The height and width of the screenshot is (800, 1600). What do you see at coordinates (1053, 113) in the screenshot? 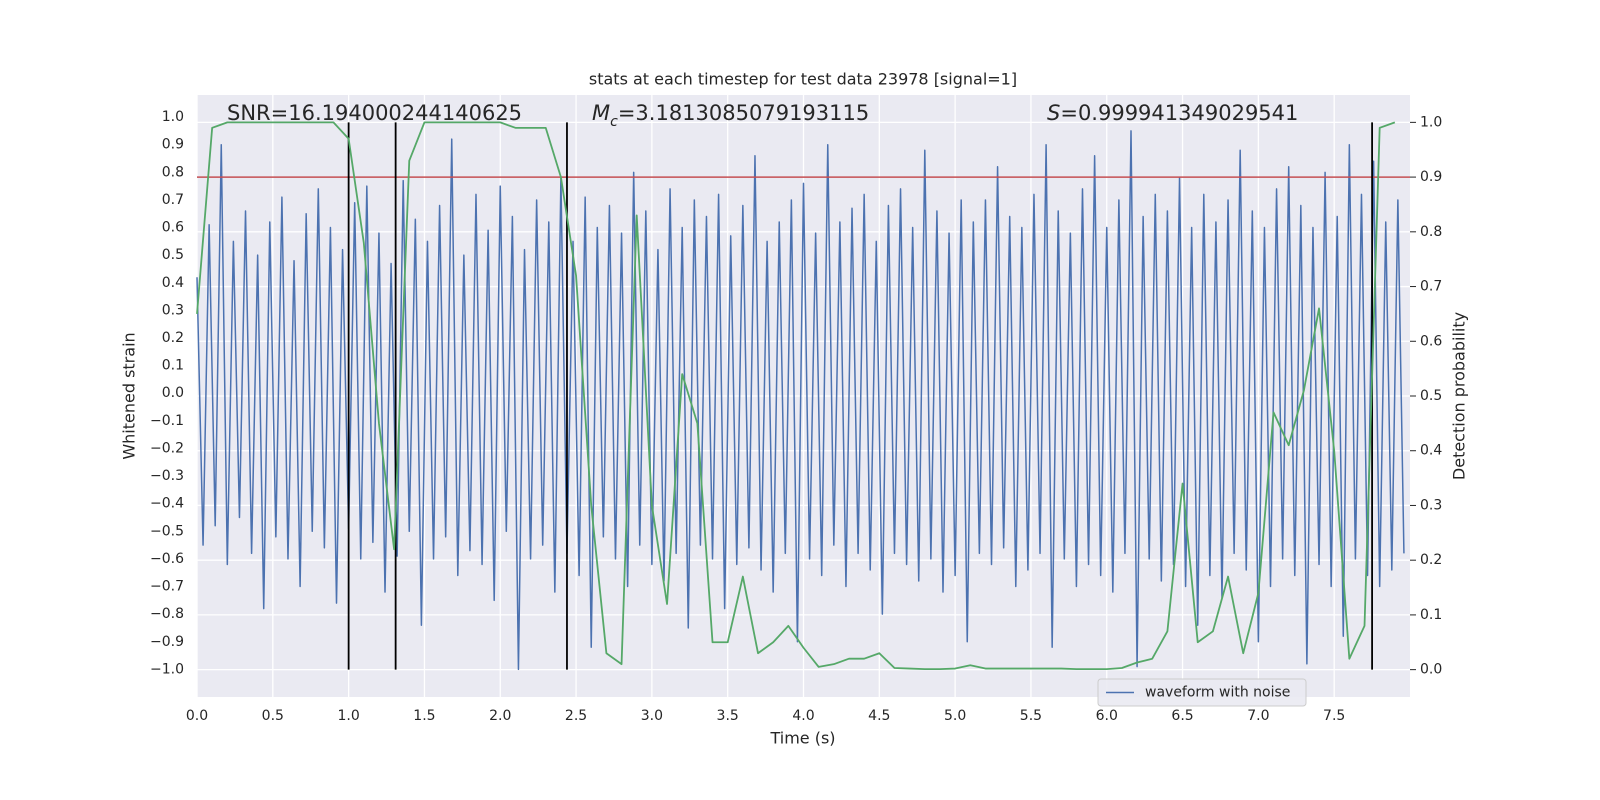
I see `annotation-symbol: S` at bounding box center [1053, 113].